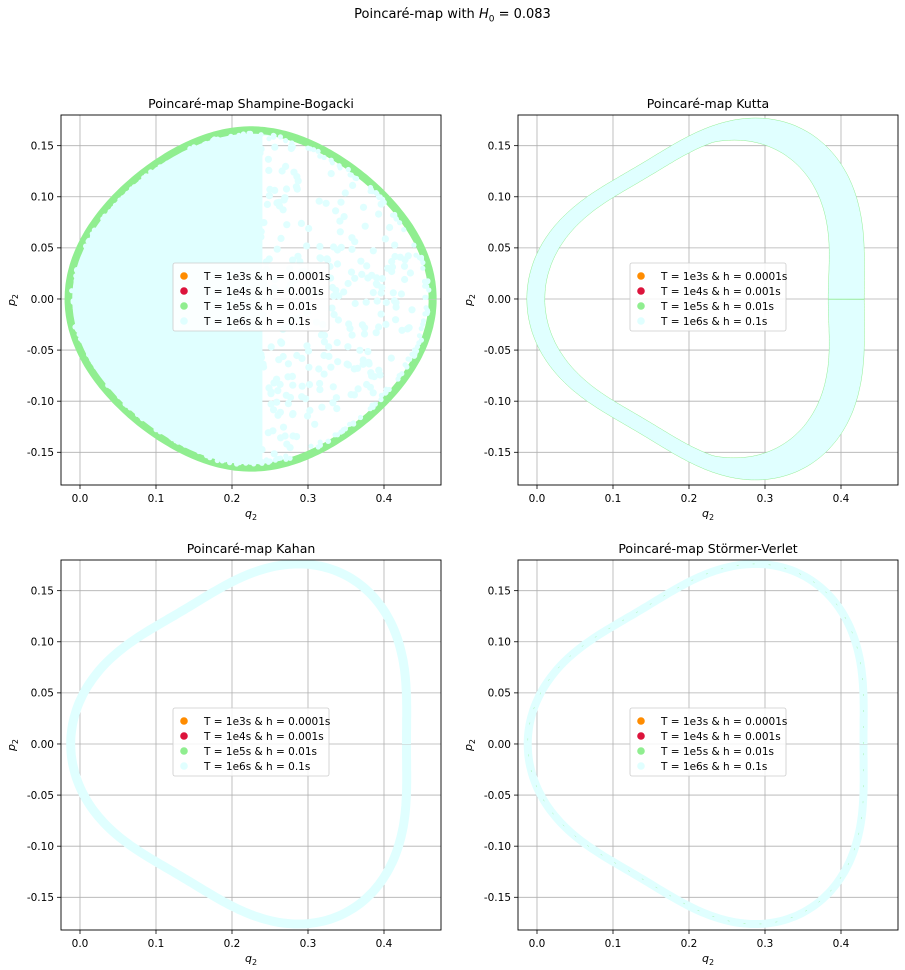 This screenshot has width=905, height=970. I want to click on x-tick-label: 0.4, so click(841, 499).